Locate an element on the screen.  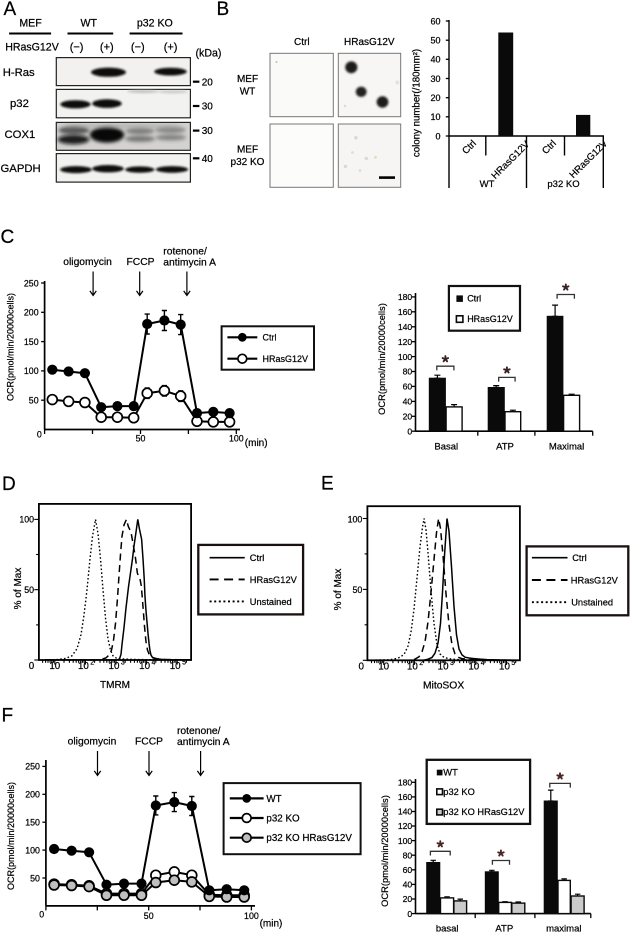
svg-text: p32 KO HRasG12V is located at coordinates (309, 838).